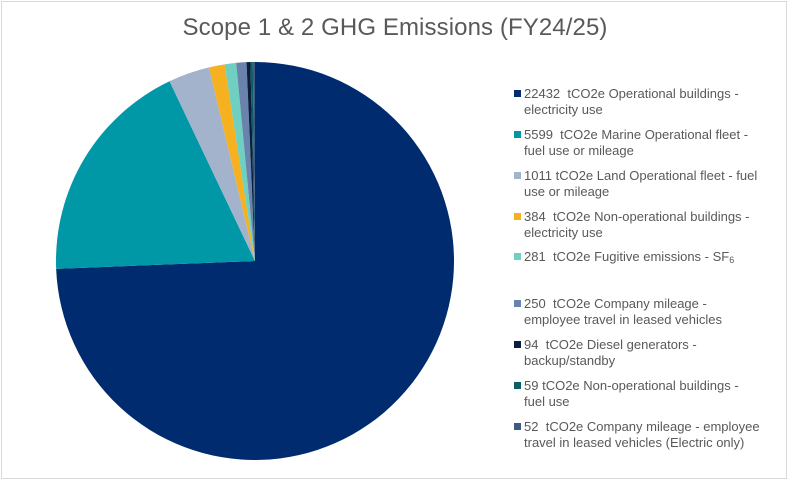 This screenshot has height=483, width=790. Describe the element at coordinates (542, 93) in the screenshot. I see `legend-value: 22432` at that location.